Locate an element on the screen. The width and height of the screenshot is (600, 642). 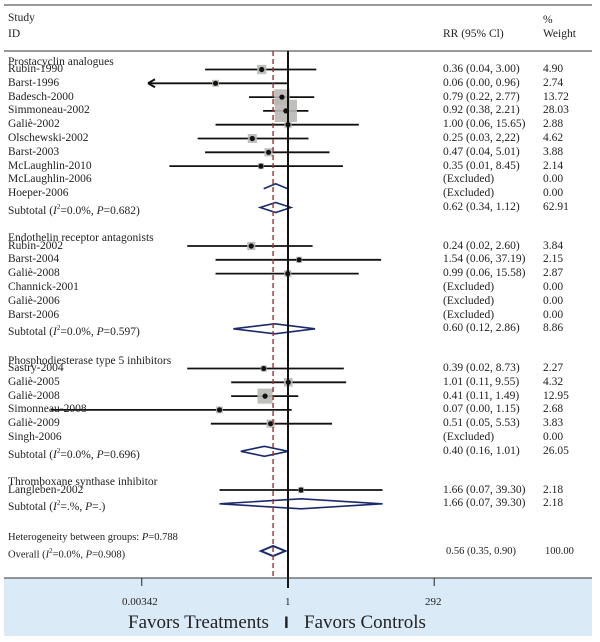
overall-effect-text: 0.56 (0.35, 0.90) is located at coordinates (481, 551).